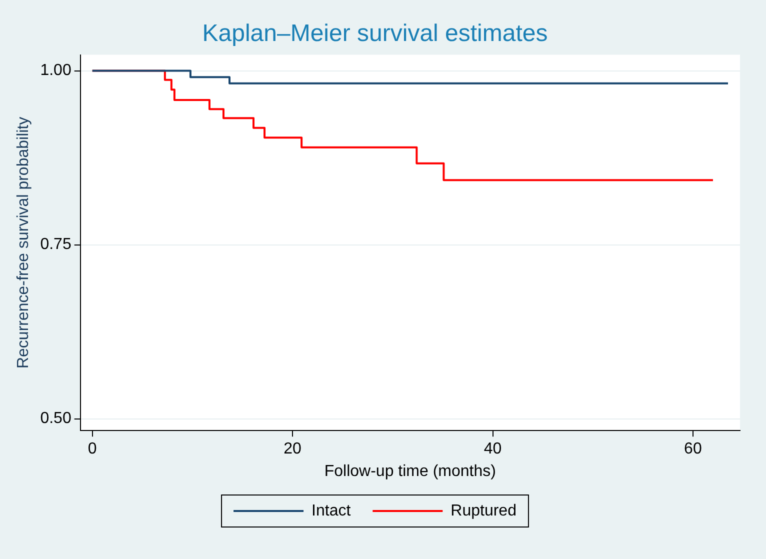 Image resolution: width=766 pixels, height=559 pixels. I want to click on y-axis-title: Recurrence-free survival probability, so click(23, 242).